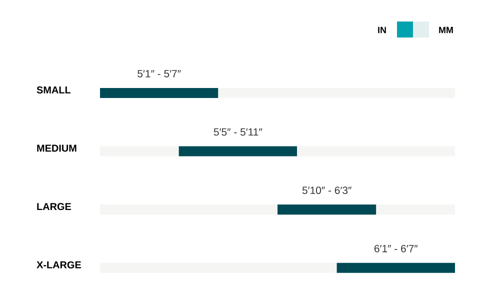 This screenshot has width=492, height=302. Describe the element at coordinates (327, 190) in the screenshot. I see `annotation: 5′10″ - 6′3″` at that location.